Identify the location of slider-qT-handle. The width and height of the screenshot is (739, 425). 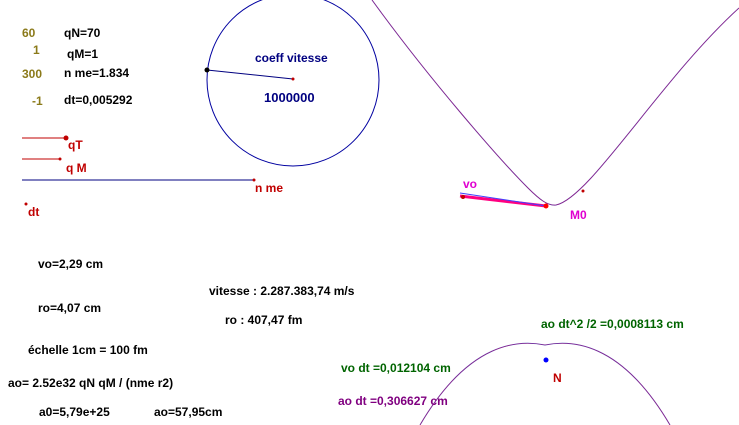
(66, 138).